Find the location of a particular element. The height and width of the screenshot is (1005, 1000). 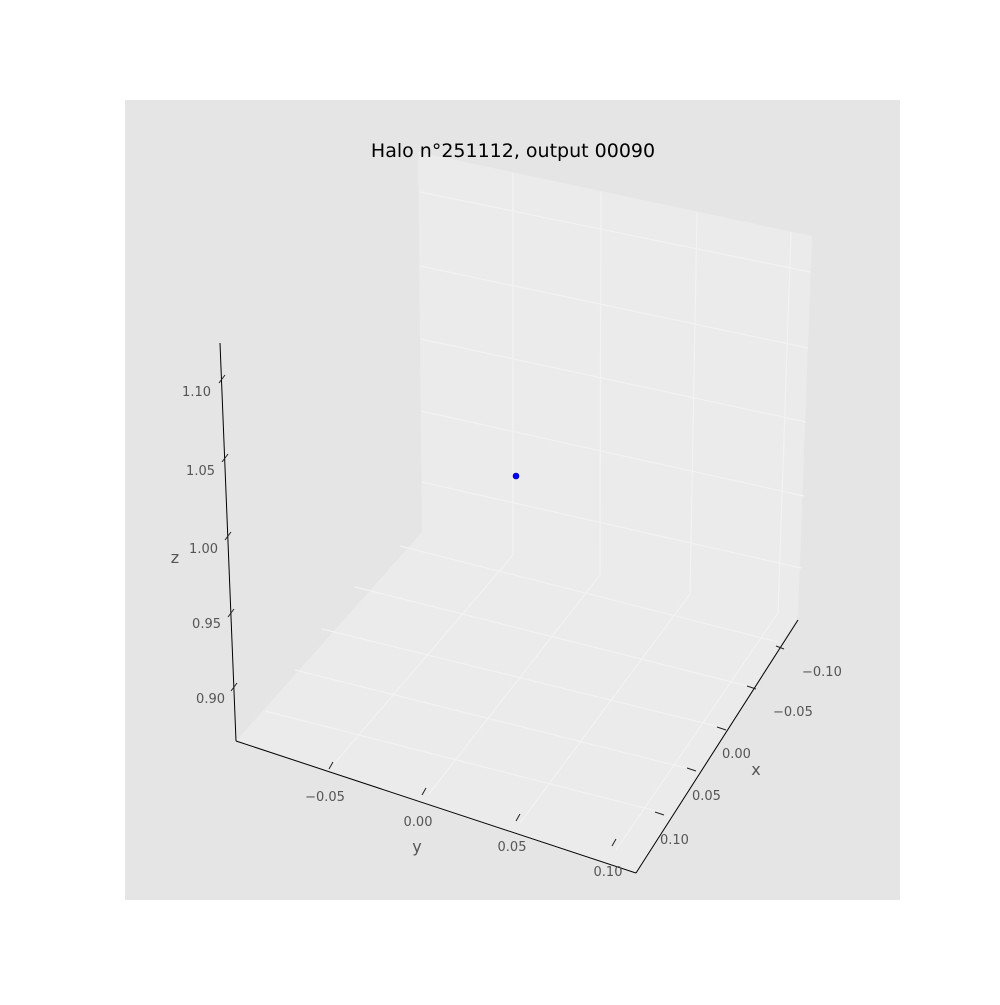

z-tick-label: 1.10 is located at coordinates (196, 392).